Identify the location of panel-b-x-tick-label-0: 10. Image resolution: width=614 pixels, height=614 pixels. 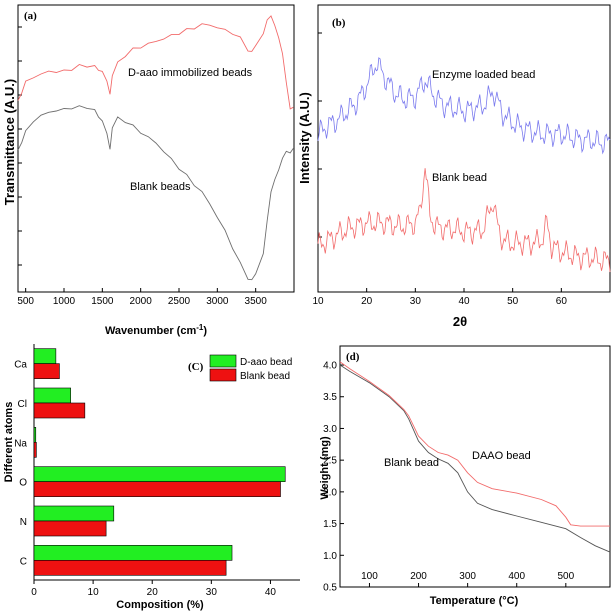
(318, 301).